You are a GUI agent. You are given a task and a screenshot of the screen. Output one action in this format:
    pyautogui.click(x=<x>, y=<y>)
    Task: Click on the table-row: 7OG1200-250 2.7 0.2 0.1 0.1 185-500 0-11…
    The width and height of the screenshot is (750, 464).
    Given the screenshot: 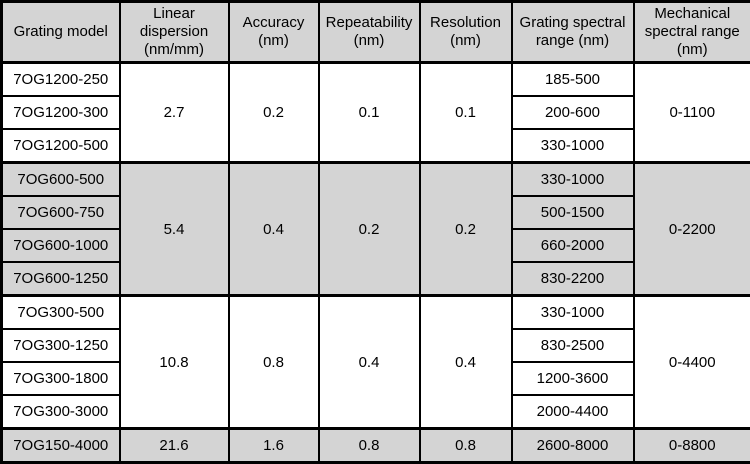 What is the action you would take?
    pyautogui.click(x=376, y=80)
    